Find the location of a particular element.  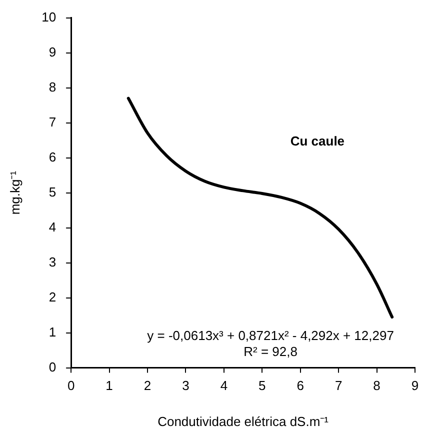

y-tick-label: 10 is located at coordinates (49, 16).